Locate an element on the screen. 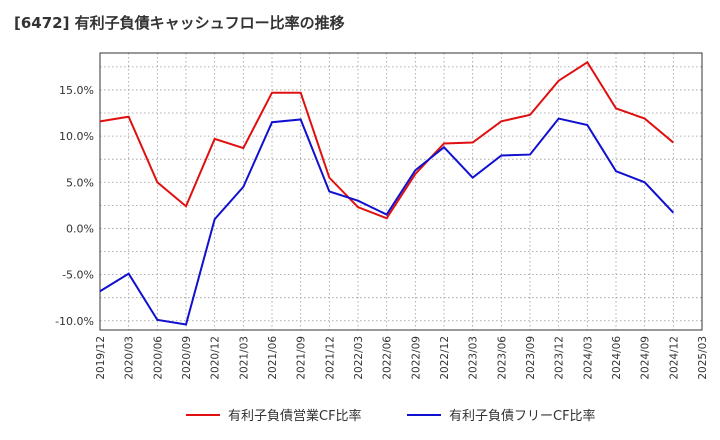 This screenshot has height=440, width=720. x-tick-label: 2020/03 is located at coordinates (130, 358).